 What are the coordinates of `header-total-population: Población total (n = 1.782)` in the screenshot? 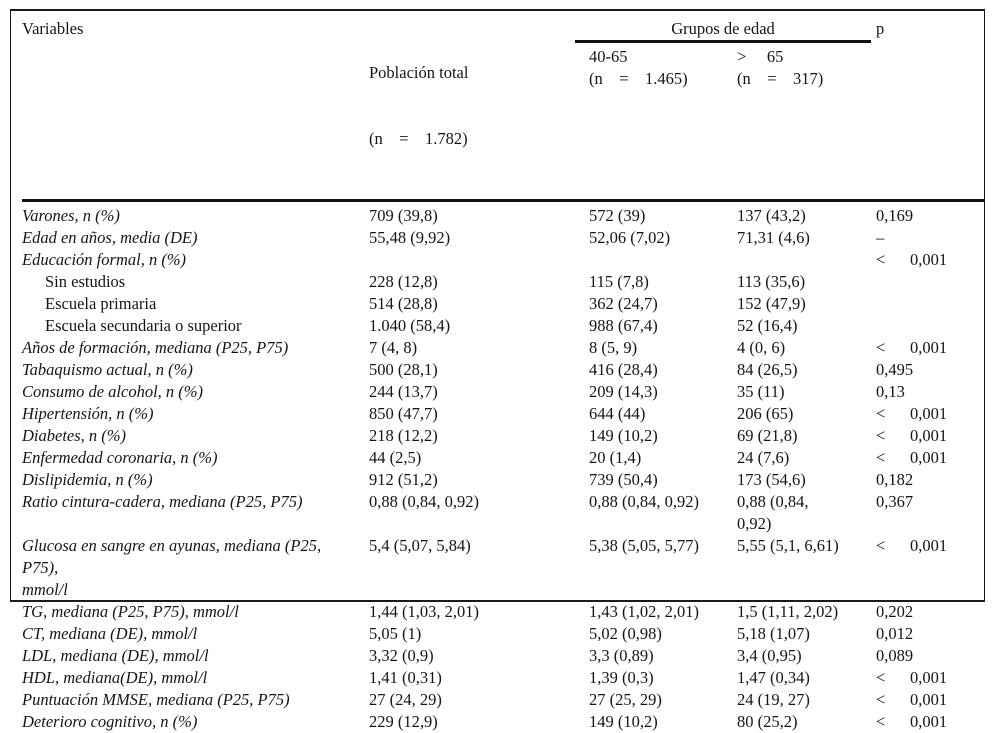 It's located at (479, 106).